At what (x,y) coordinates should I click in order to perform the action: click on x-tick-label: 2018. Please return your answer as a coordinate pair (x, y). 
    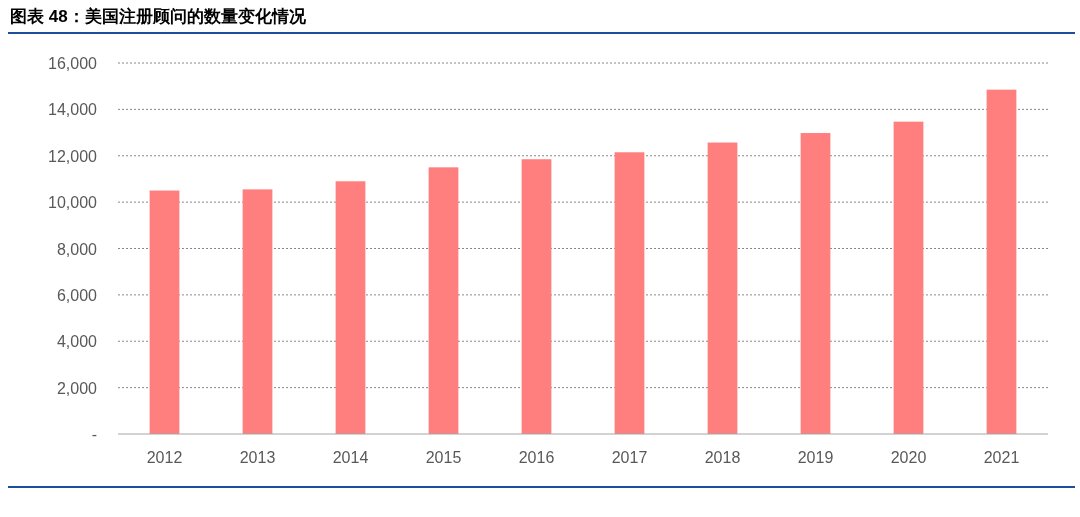
    Looking at the image, I should click on (722, 457).